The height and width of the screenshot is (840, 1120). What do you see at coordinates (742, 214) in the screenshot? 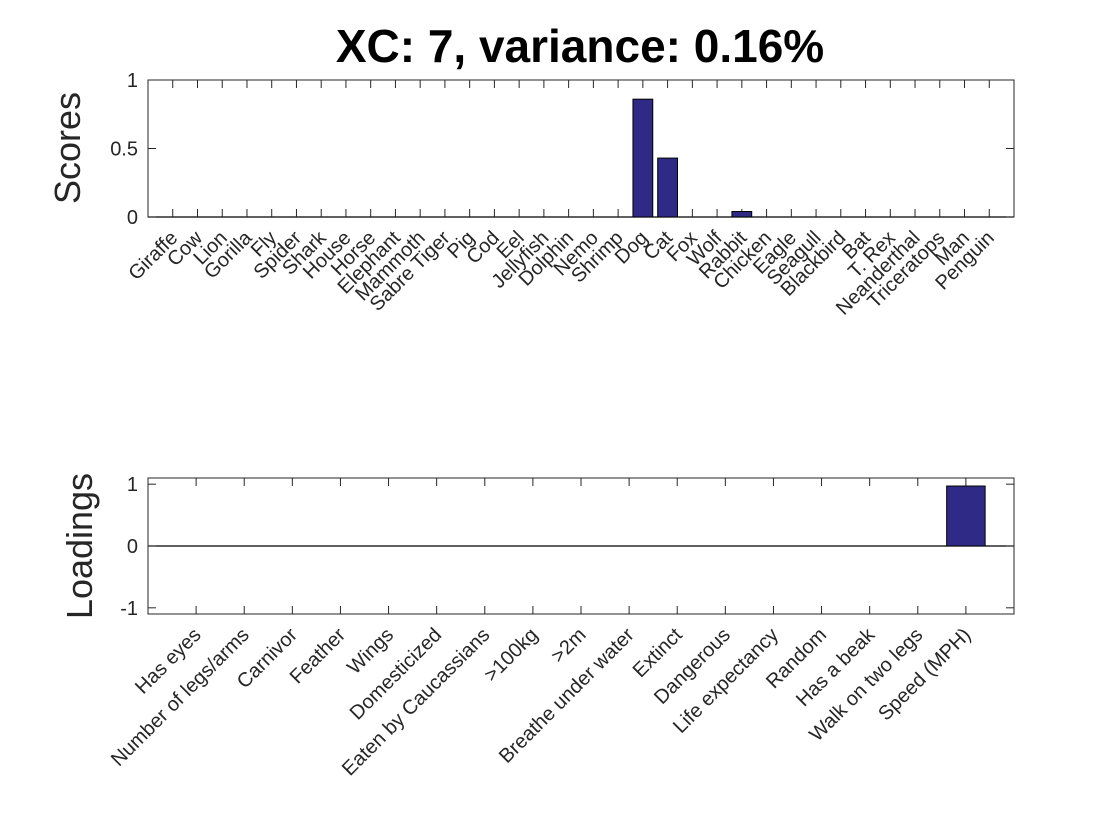
I see `bar-rabbit` at bounding box center [742, 214].